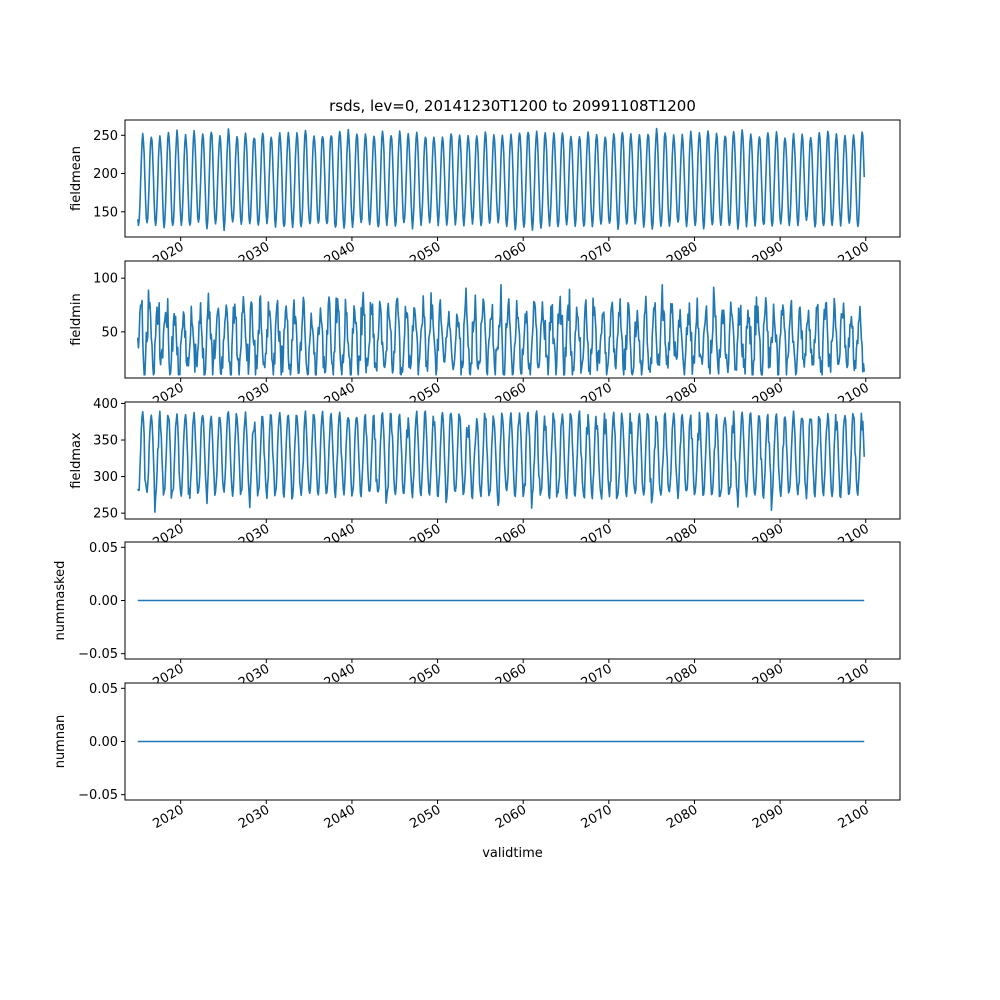  I want to click on y-axis-label: numnan, so click(60, 742).